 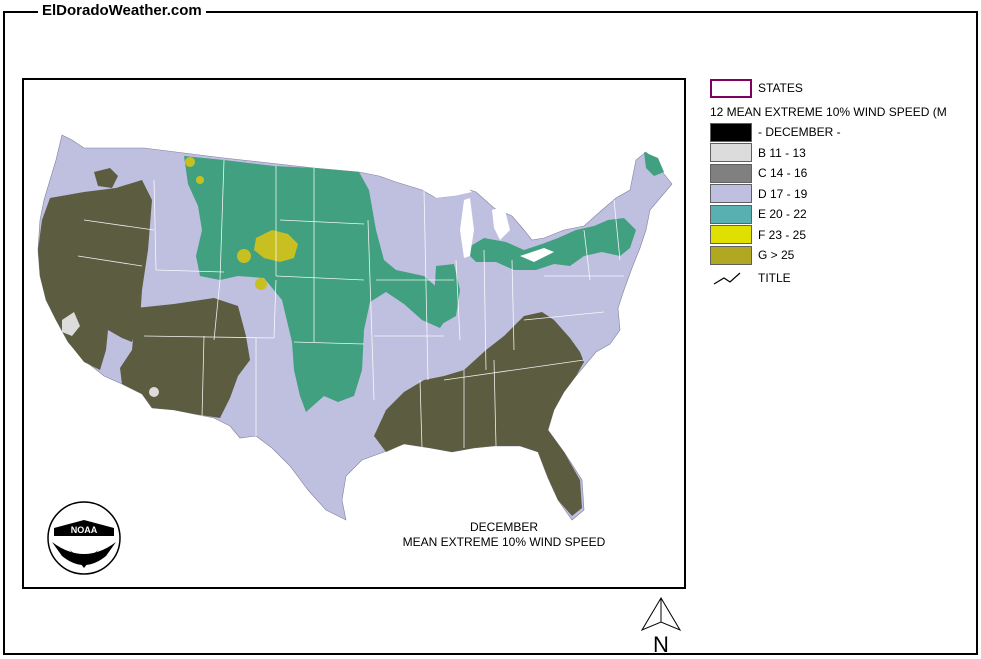 I want to click on zone-e-northern-plains, so click(x=316, y=284).